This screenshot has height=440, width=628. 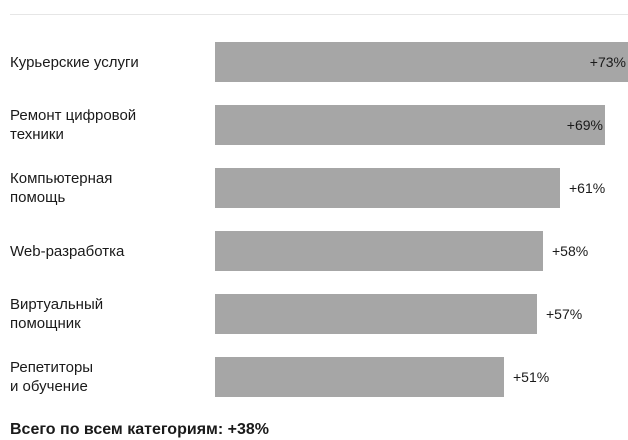 What do you see at coordinates (67, 251) in the screenshot?
I see `category-label: Web-разработка` at bounding box center [67, 251].